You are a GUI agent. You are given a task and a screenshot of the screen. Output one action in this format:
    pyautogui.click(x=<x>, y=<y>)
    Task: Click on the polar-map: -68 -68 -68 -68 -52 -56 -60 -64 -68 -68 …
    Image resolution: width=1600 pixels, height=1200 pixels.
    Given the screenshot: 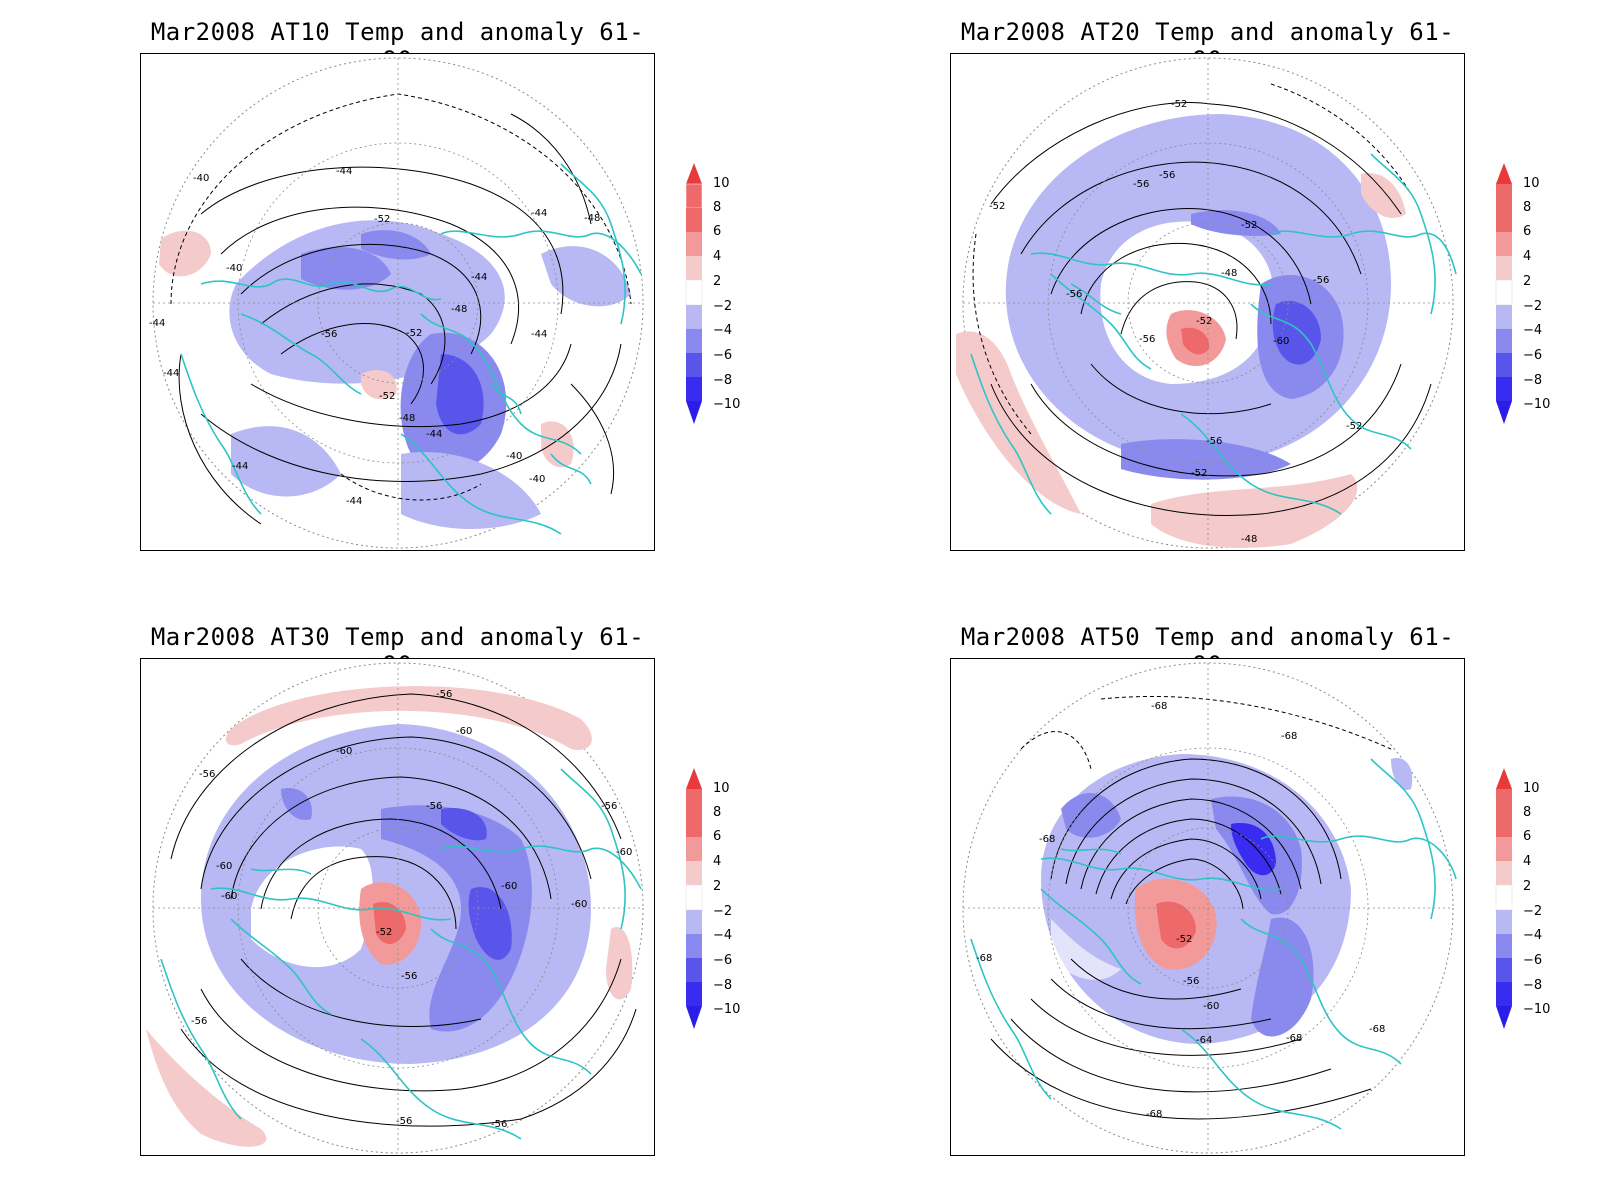 What is the action you would take?
    pyautogui.click(x=1207, y=907)
    